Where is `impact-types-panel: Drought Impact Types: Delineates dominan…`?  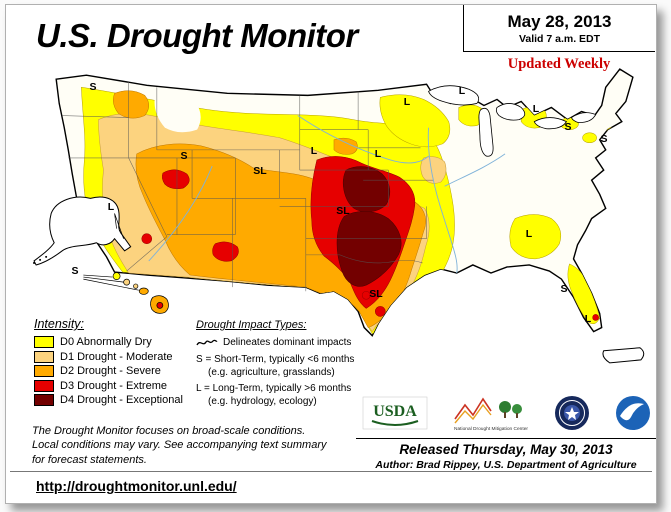 impact-types-panel: Drought Impact Types: Delineates dominan… is located at coordinates (282, 365).